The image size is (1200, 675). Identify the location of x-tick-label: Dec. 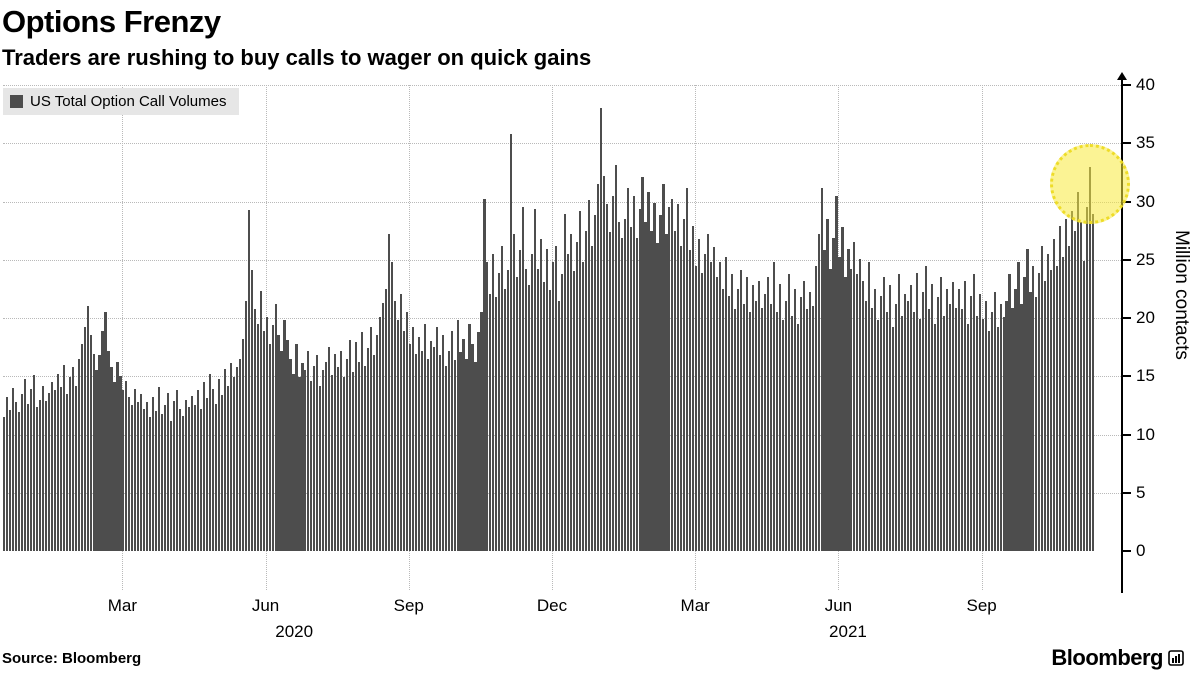
(552, 605).